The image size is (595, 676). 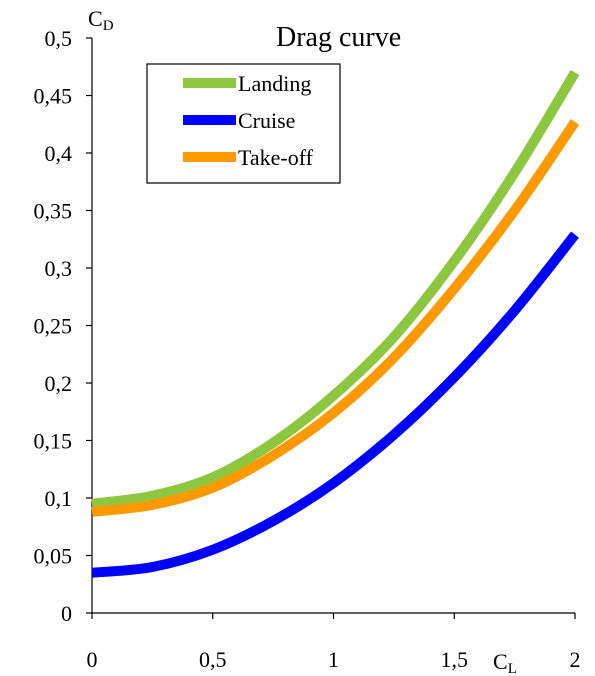 What do you see at coordinates (92, 659) in the screenshot?
I see `x-tick-label: 0` at bounding box center [92, 659].